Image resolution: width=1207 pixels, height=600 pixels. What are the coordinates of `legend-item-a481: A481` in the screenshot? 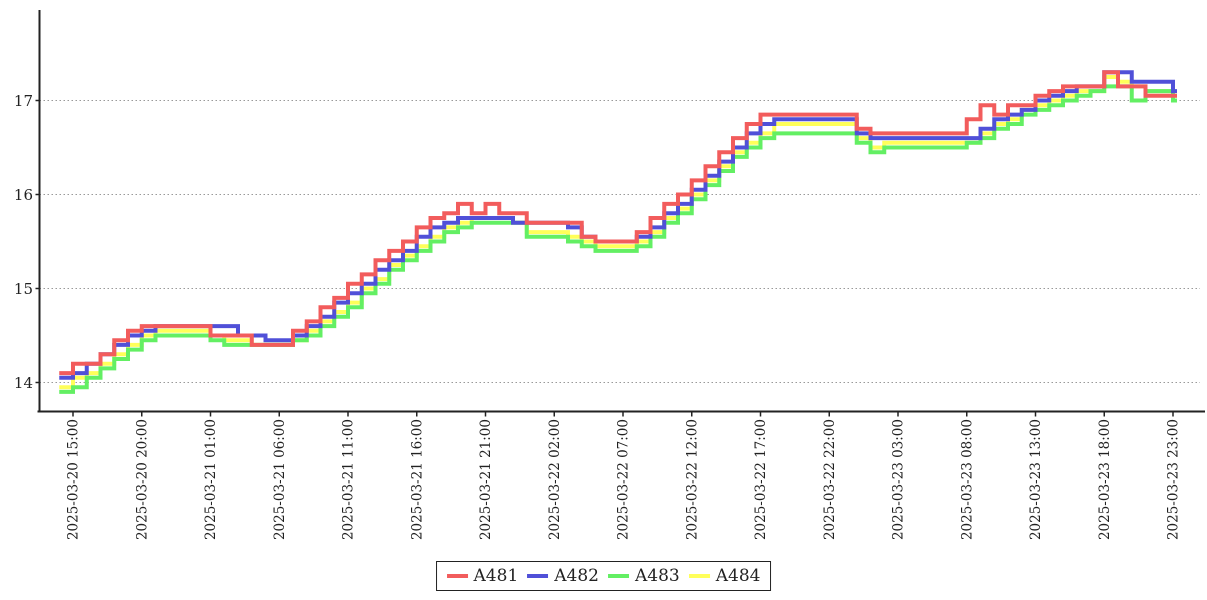 It's located at (482, 576).